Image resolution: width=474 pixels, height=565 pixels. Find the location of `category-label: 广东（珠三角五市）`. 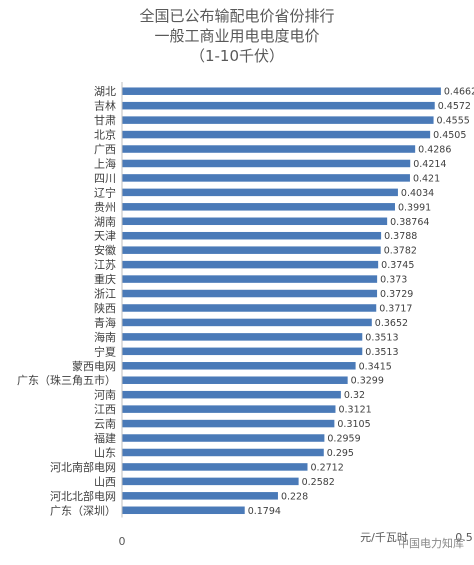

category-label: 广东（珠三角五市） is located at coordinates (66, 380).